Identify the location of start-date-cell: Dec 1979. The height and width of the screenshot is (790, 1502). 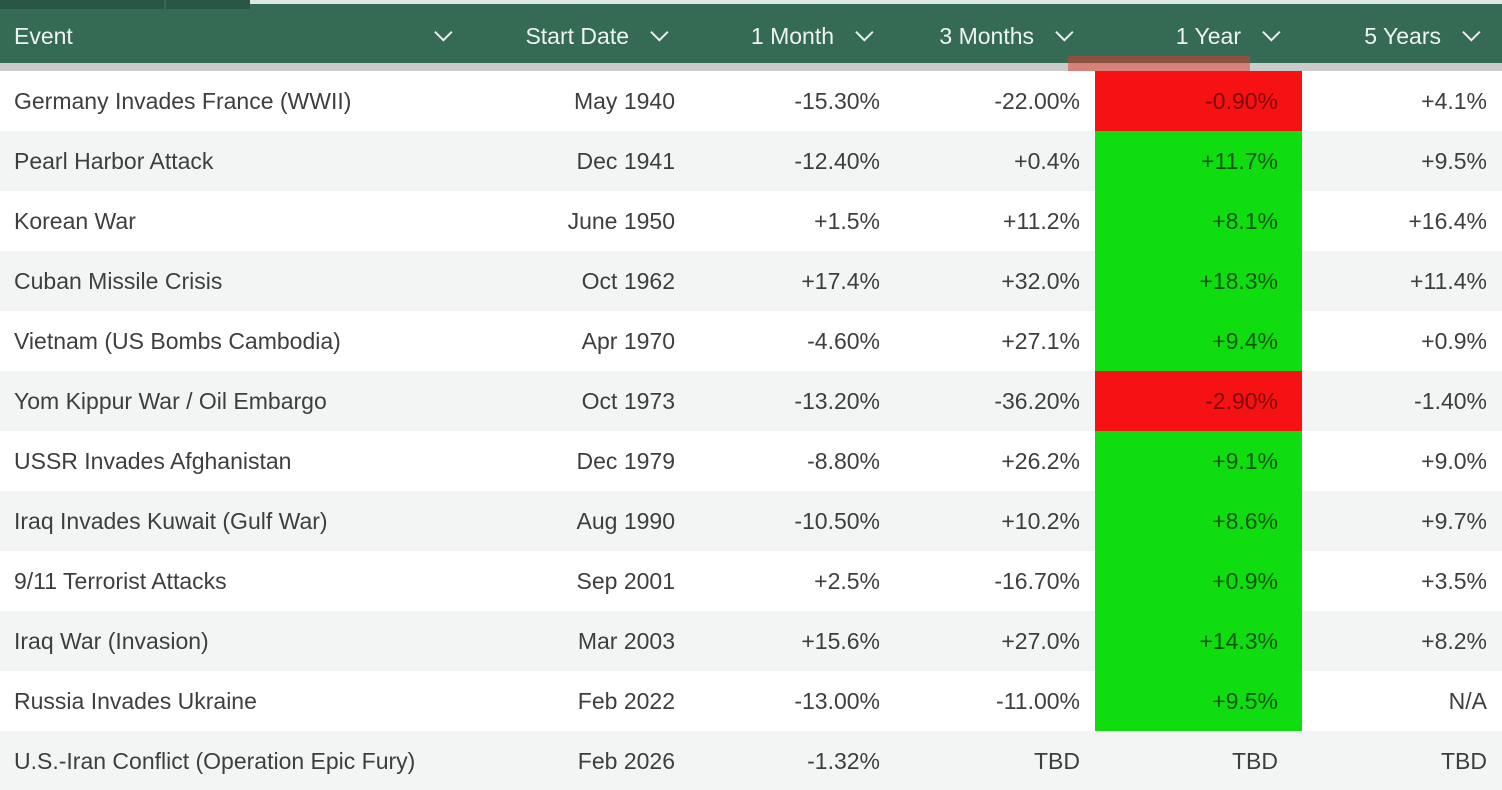
(625, 460).